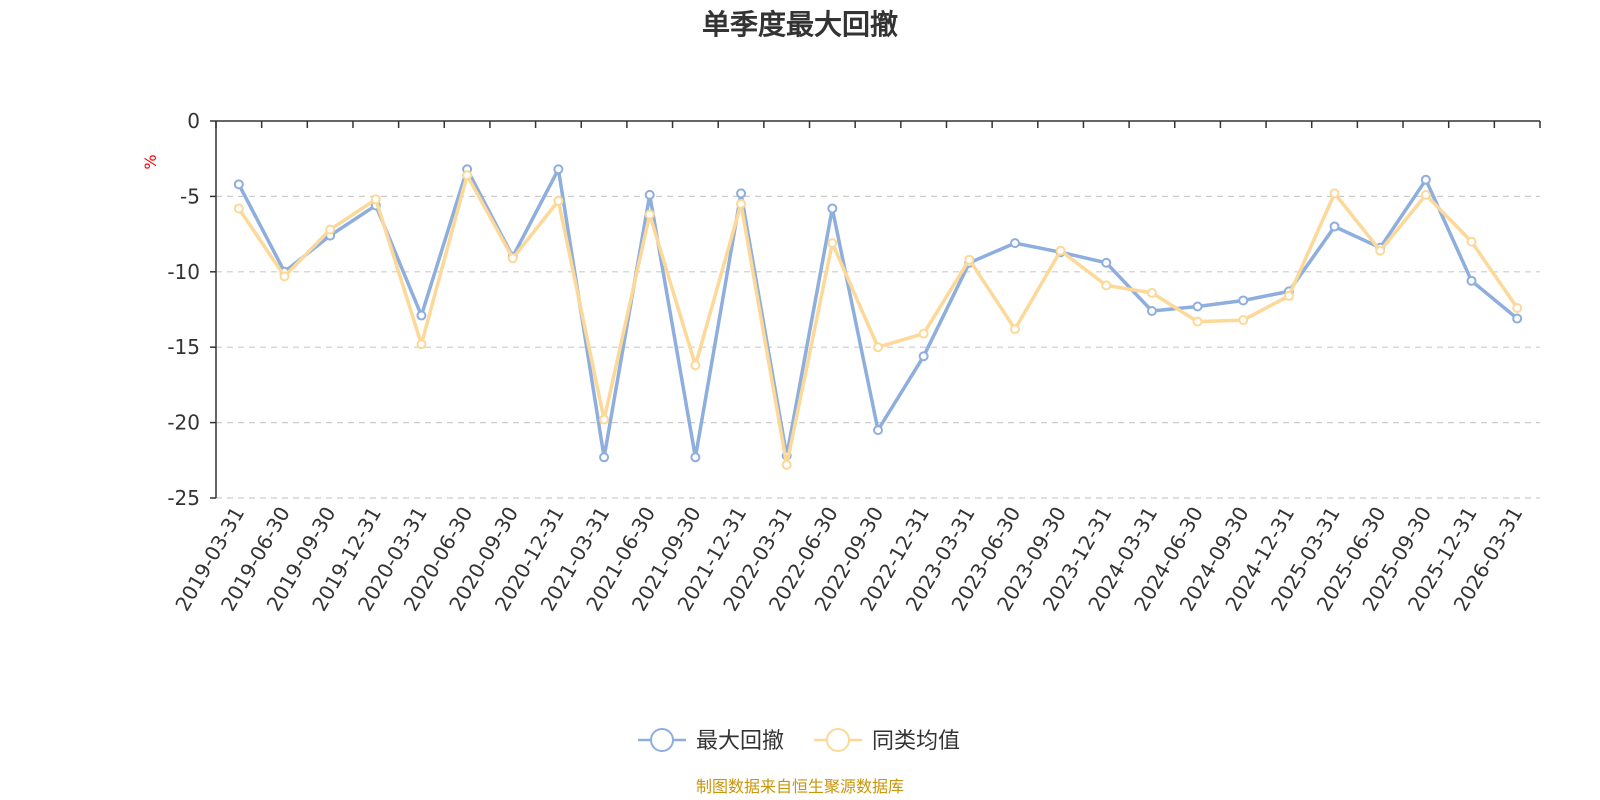 This screenshot has height=800, width=1600. What do you see at coordinates (183, 272) in the screenshot?
I see `y-tick-label: -10` at bounding box center [183, 272].